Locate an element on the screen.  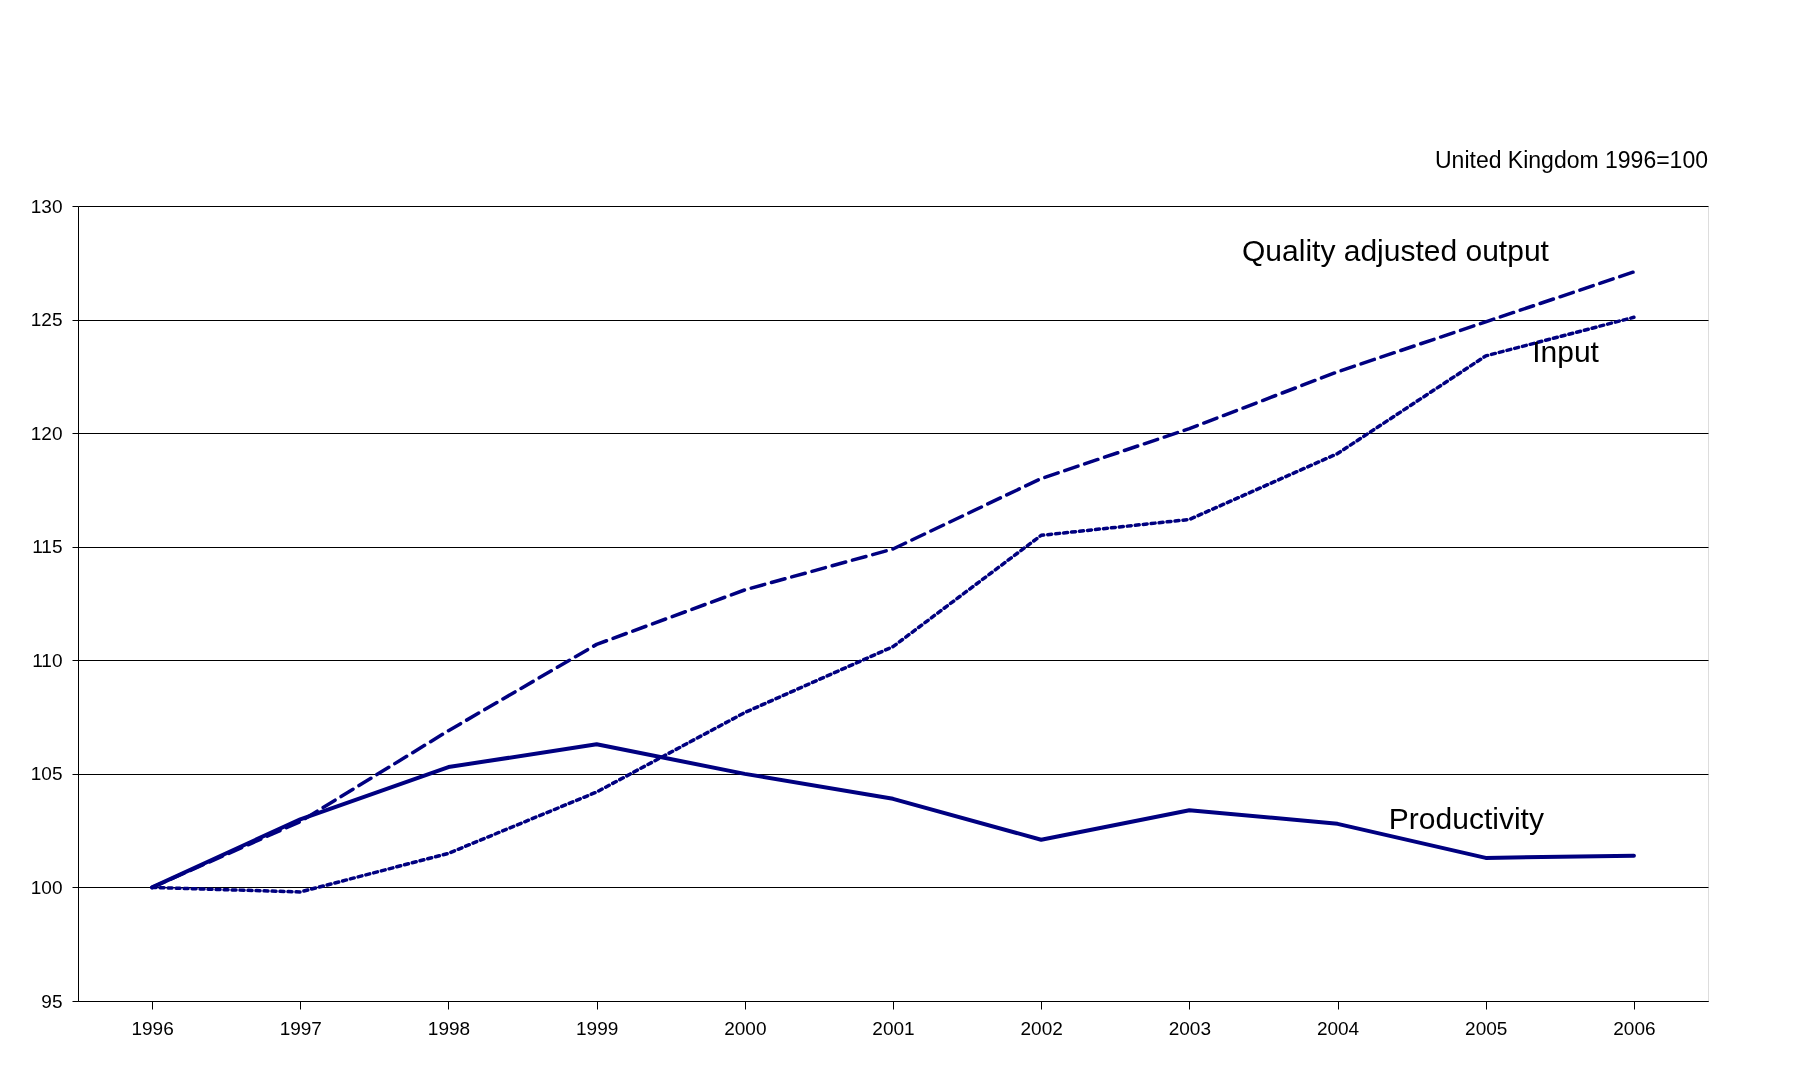
x-tick-label: 2004 is located at coordinates (1338, 1028).